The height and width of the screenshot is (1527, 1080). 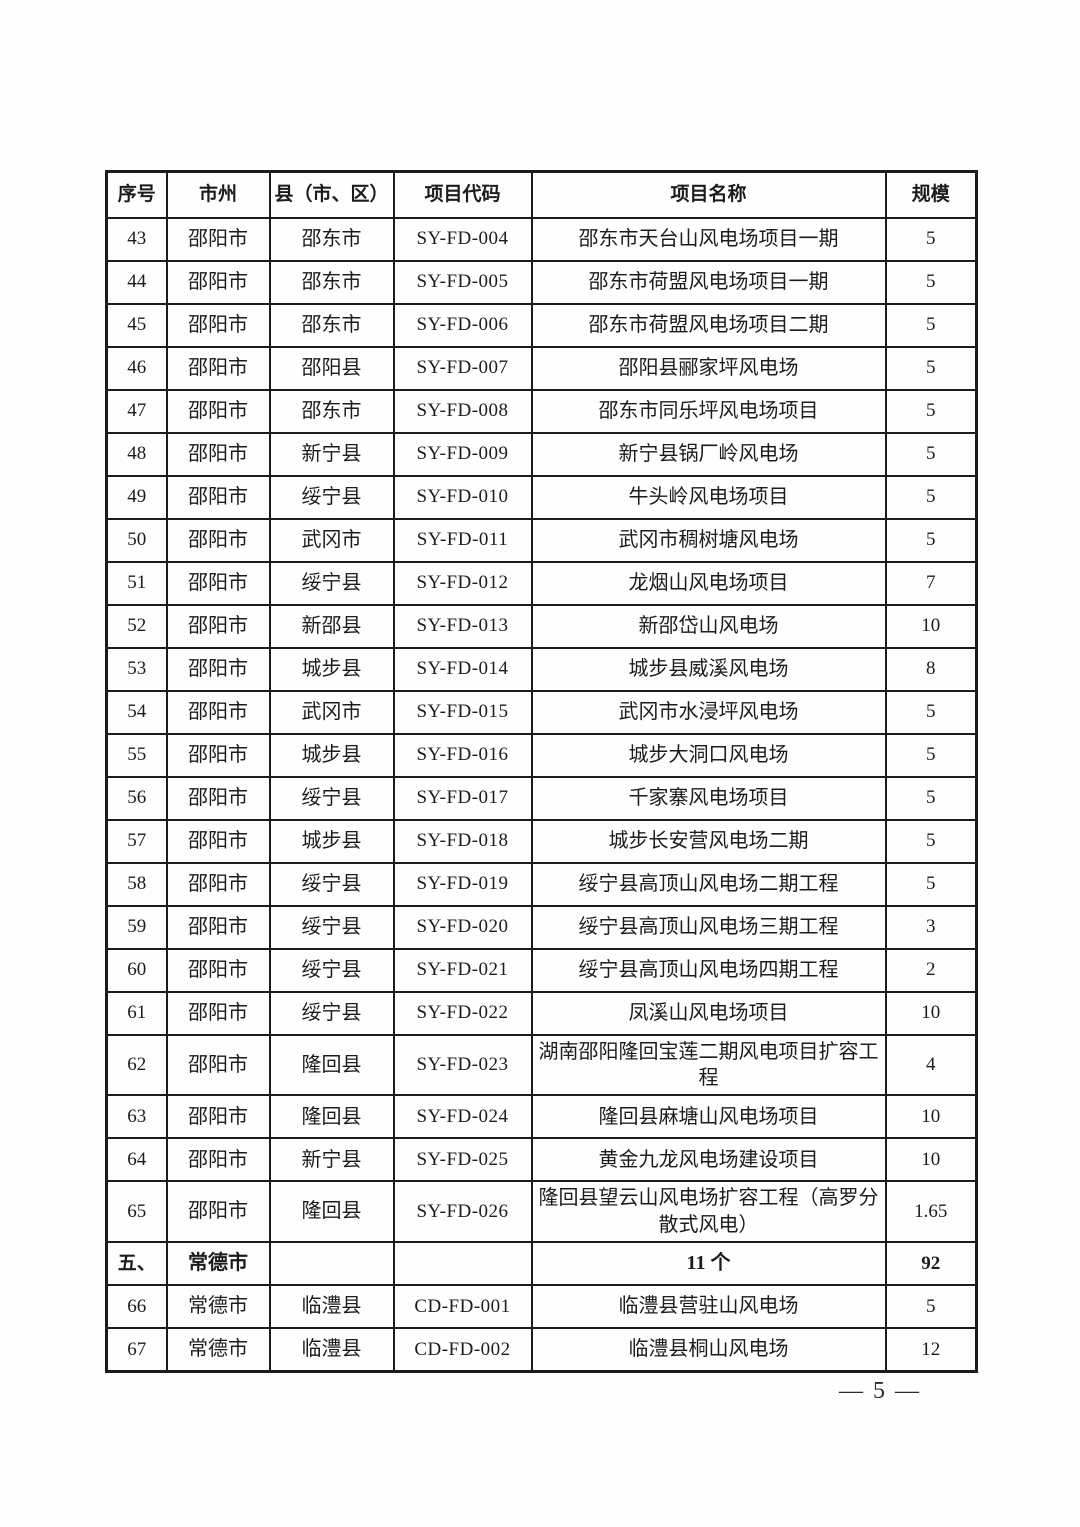 I want to click on cell-name: 黄金九龙风电场建设项目, so click(x=708, y=1160).